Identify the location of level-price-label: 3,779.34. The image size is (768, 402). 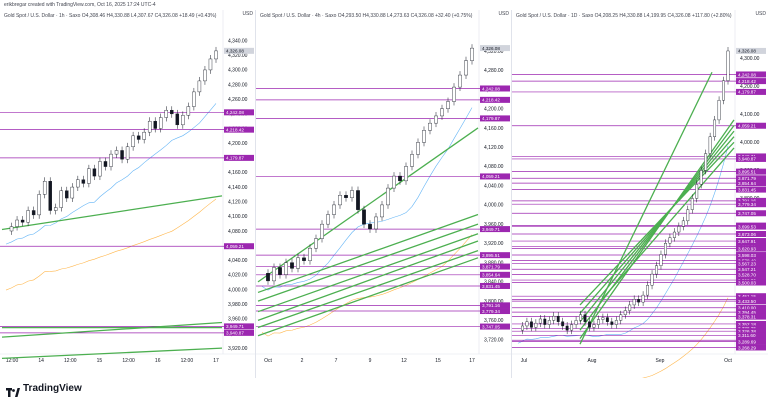
(491, 311).